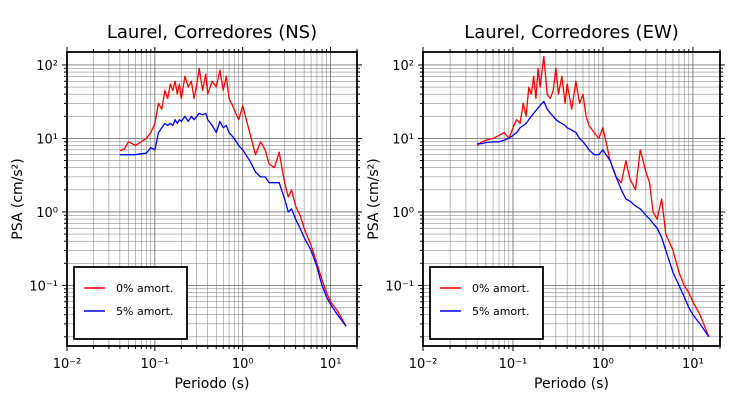 The image size is (730, 400). What do you see at coordinates (212, 32) in the screenshot?
I see `chart-title: Laurel, Corredores (NS)` at bounding box center [212, 32].